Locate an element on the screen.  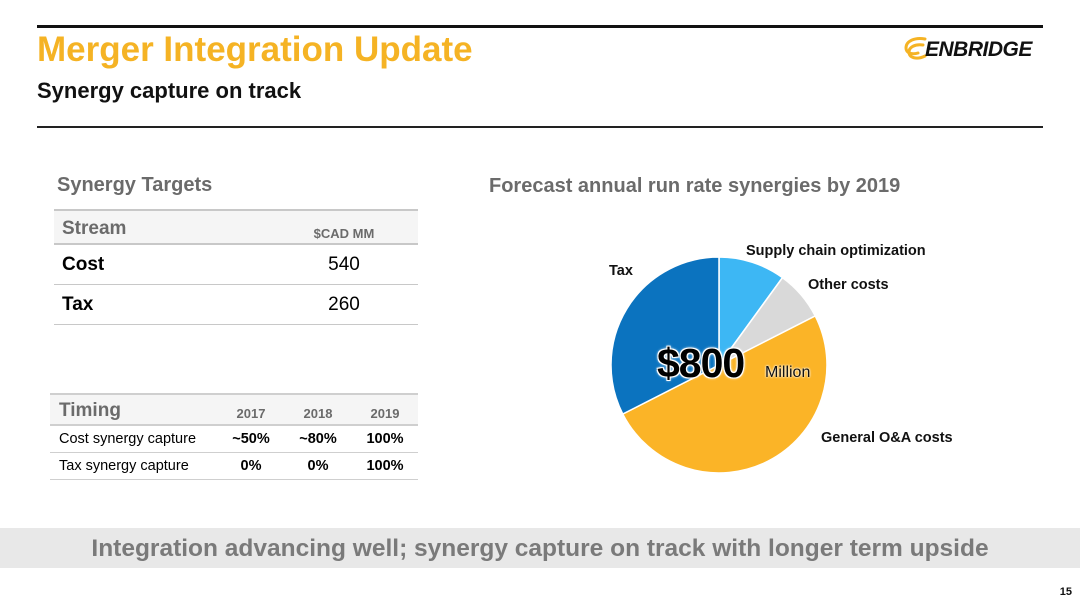
pie-center-value: $800 is located at coordinates (701, 363).